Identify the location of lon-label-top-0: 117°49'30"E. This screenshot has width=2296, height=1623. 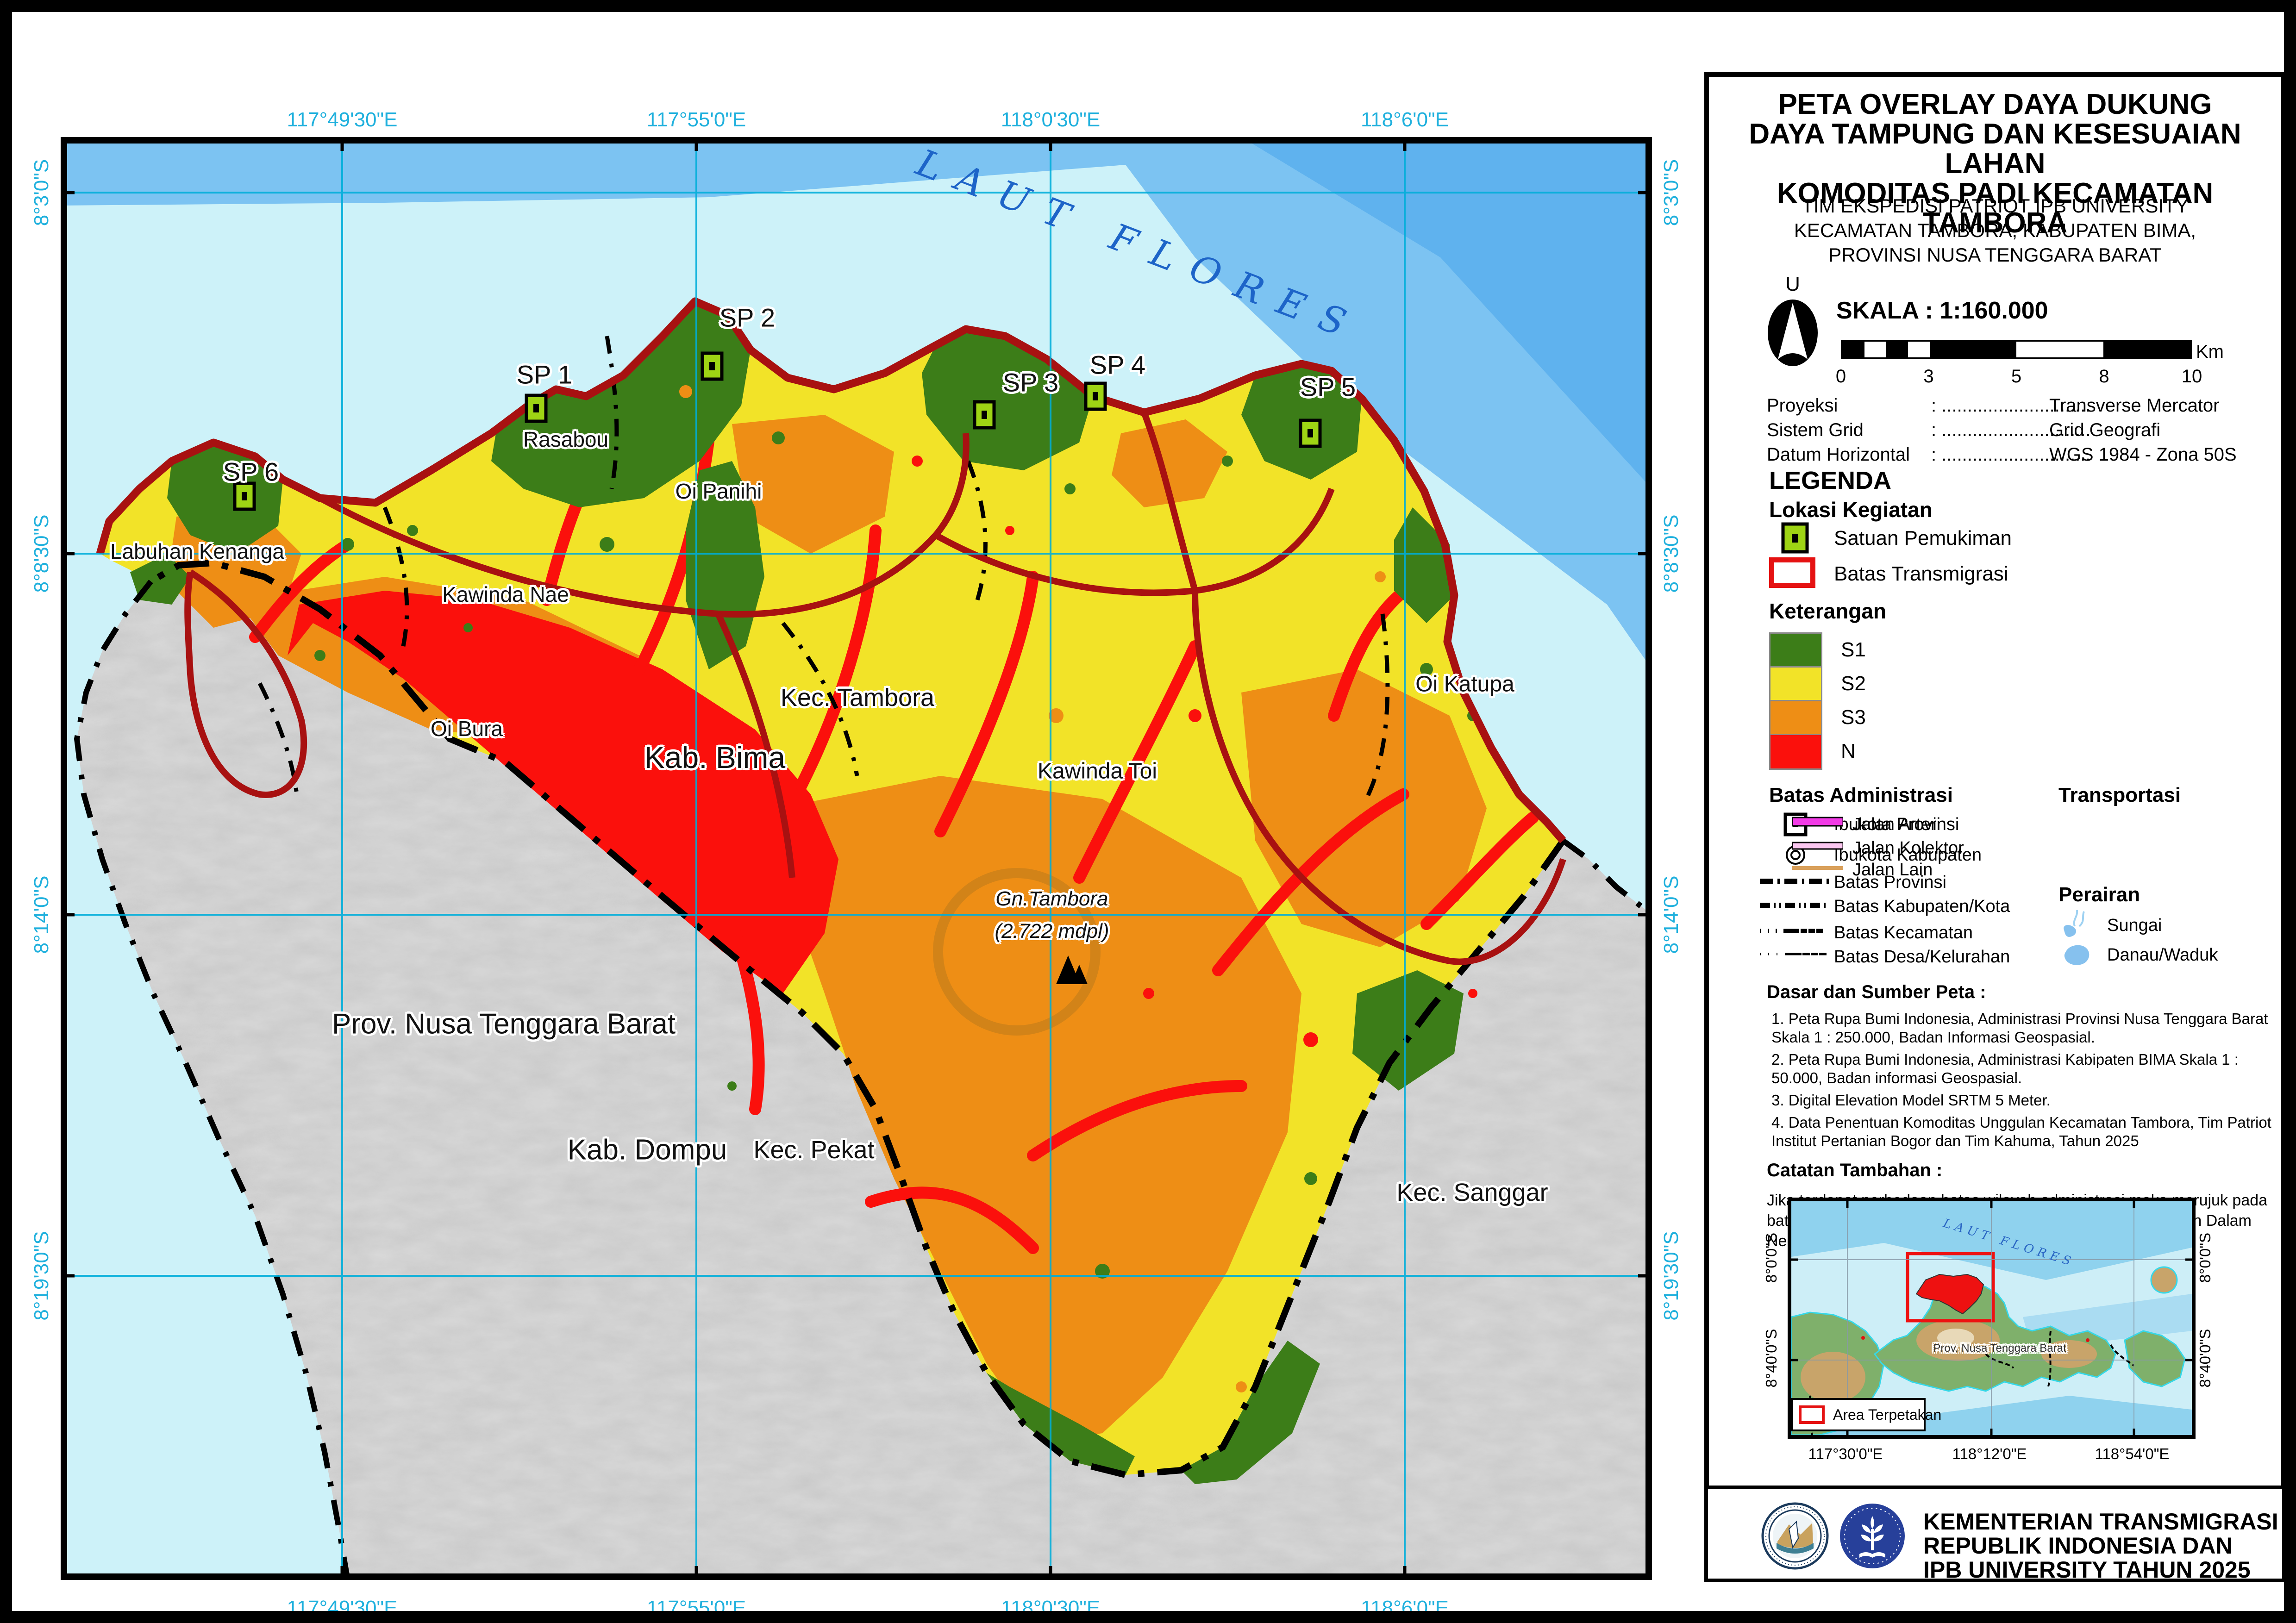
(343, 119).